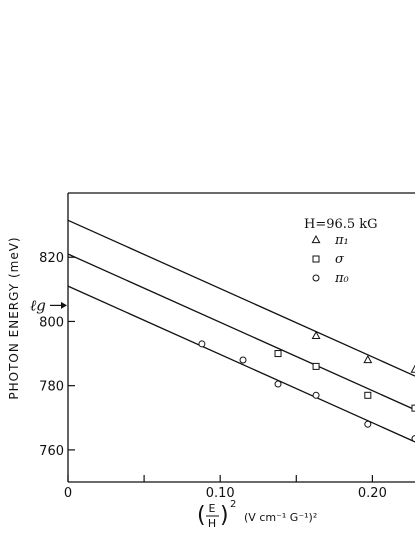 This screenshot has width=415, height=537. I want to click on legend-marker-triangle, so click(316, 239).